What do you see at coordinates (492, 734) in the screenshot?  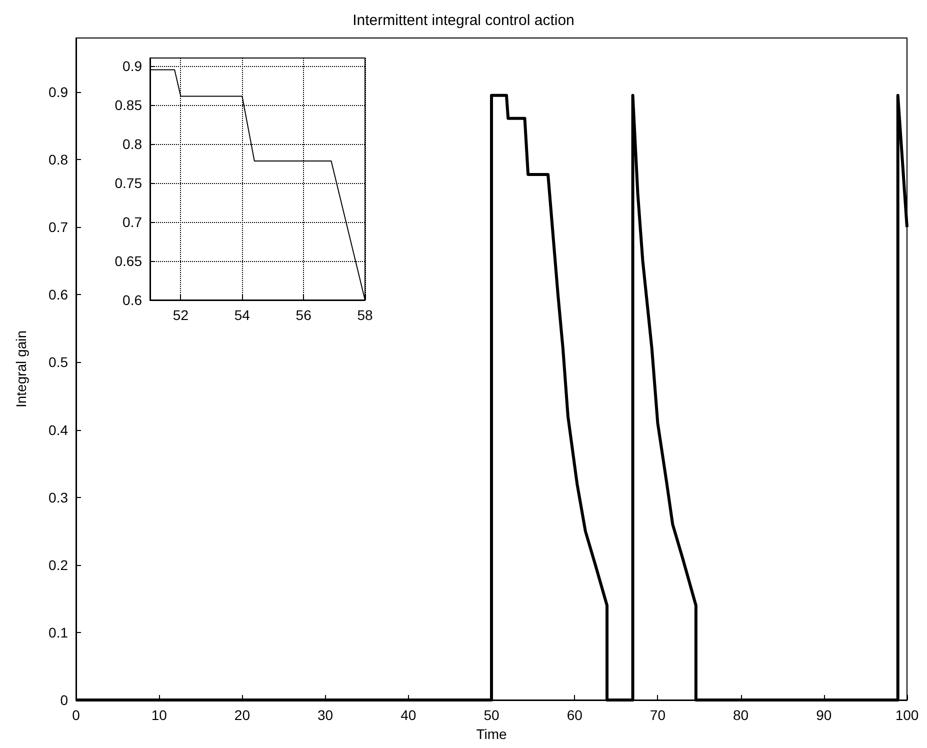 I see `x-axis-title: Time` at bounding box center [492, 734].